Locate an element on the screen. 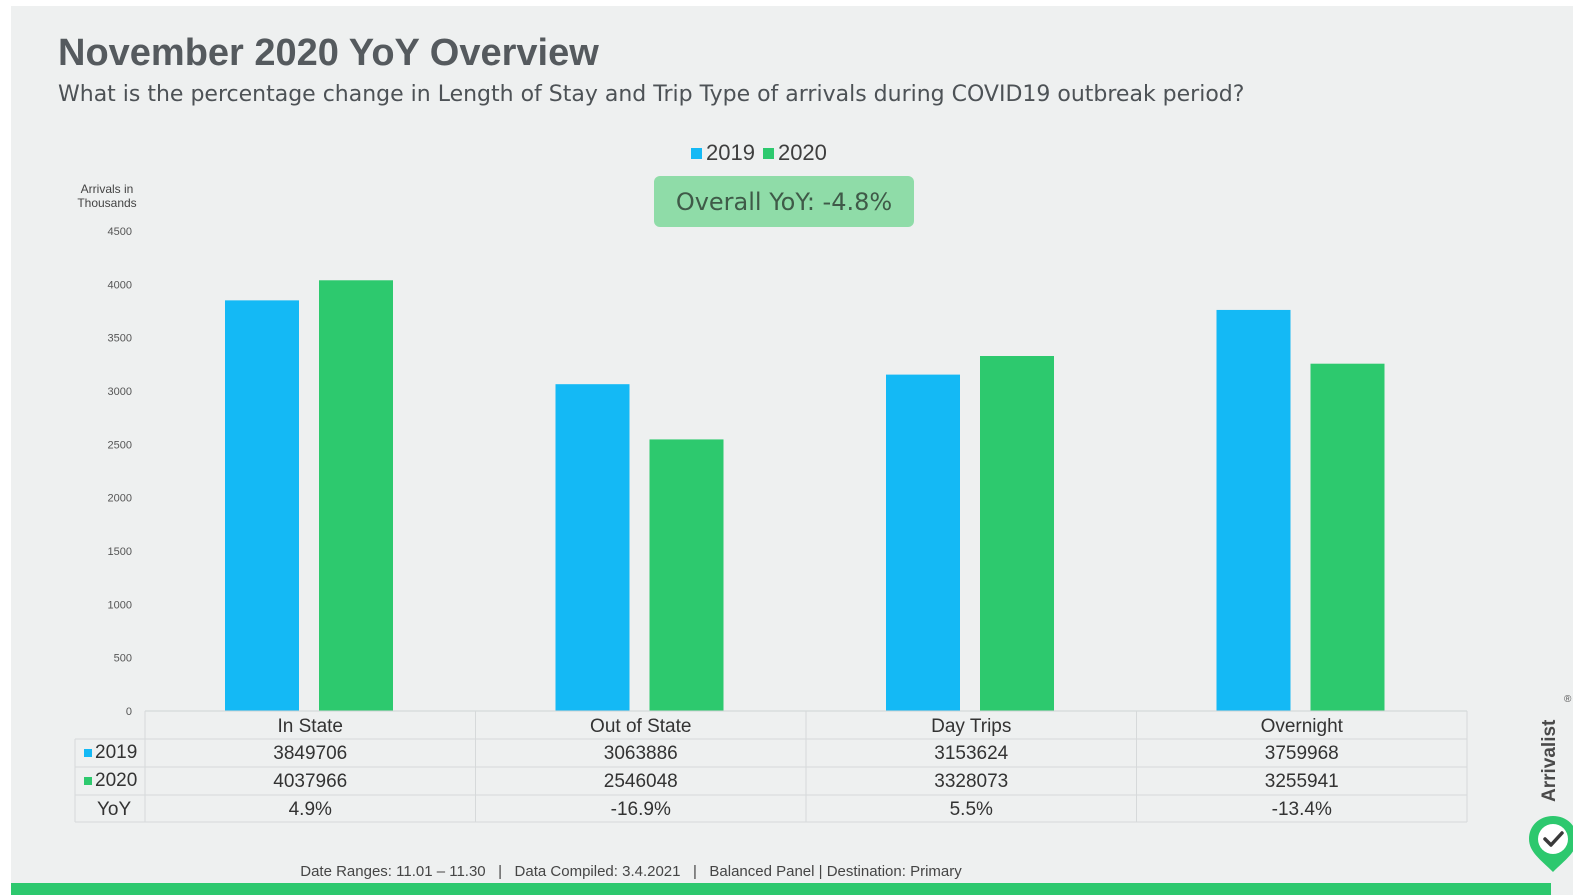 The image size is (1573, 895). y-tick-label: 4500 is located at coordinates (120, 232).